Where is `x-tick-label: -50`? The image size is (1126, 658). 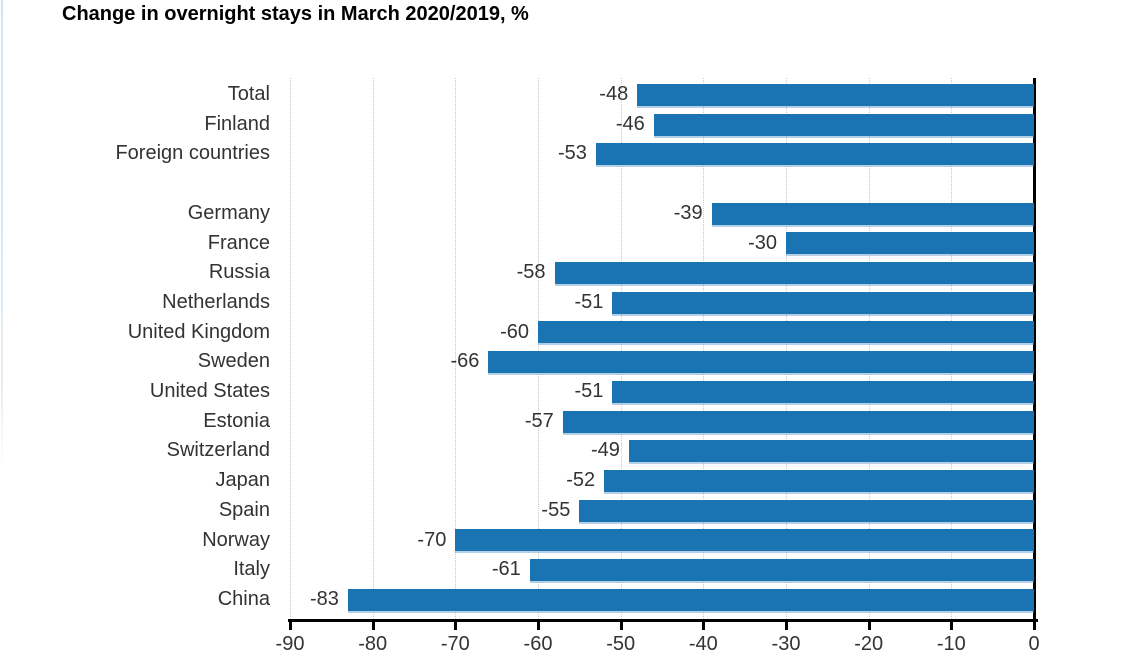
x-tick-label: -50 is located at coordinates (621, 644).